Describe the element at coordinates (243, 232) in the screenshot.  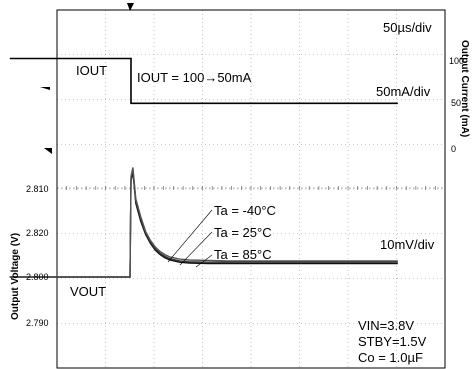
I see `ta-label-25: Ta = 25°C` at that location.